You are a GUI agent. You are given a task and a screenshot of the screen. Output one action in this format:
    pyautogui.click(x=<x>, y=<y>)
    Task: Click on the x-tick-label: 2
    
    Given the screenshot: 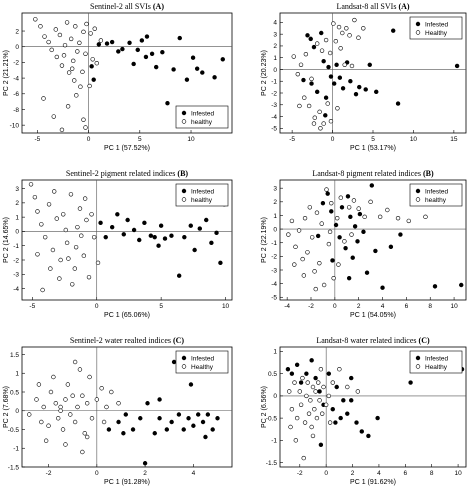 What is the action you would take?
    pyautogui.click(x=353, y=473)
    